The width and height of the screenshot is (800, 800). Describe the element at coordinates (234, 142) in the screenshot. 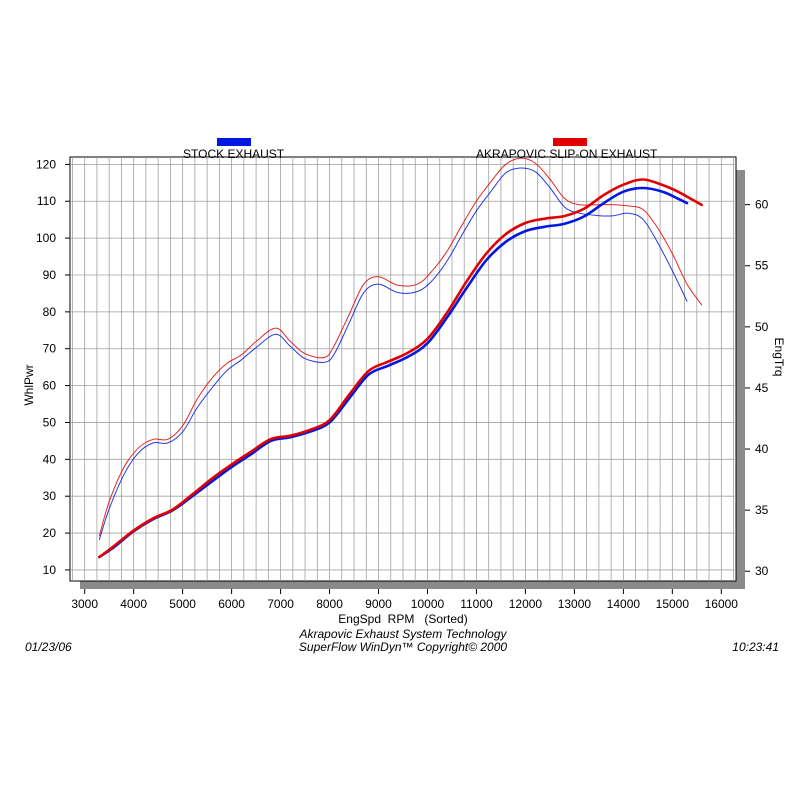

I see `legend-swatch-stock` at that location.